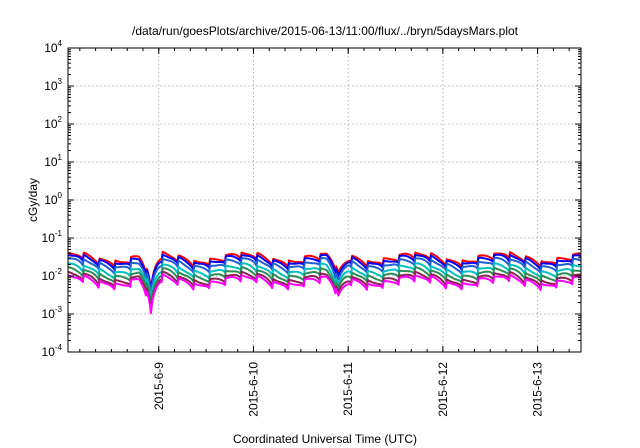 The image size is (640, 448). What do you see at coordinates (53, 199) in the screenshot?
I see `y-tick-label: 10⁰` at bounding box center [53, 199].